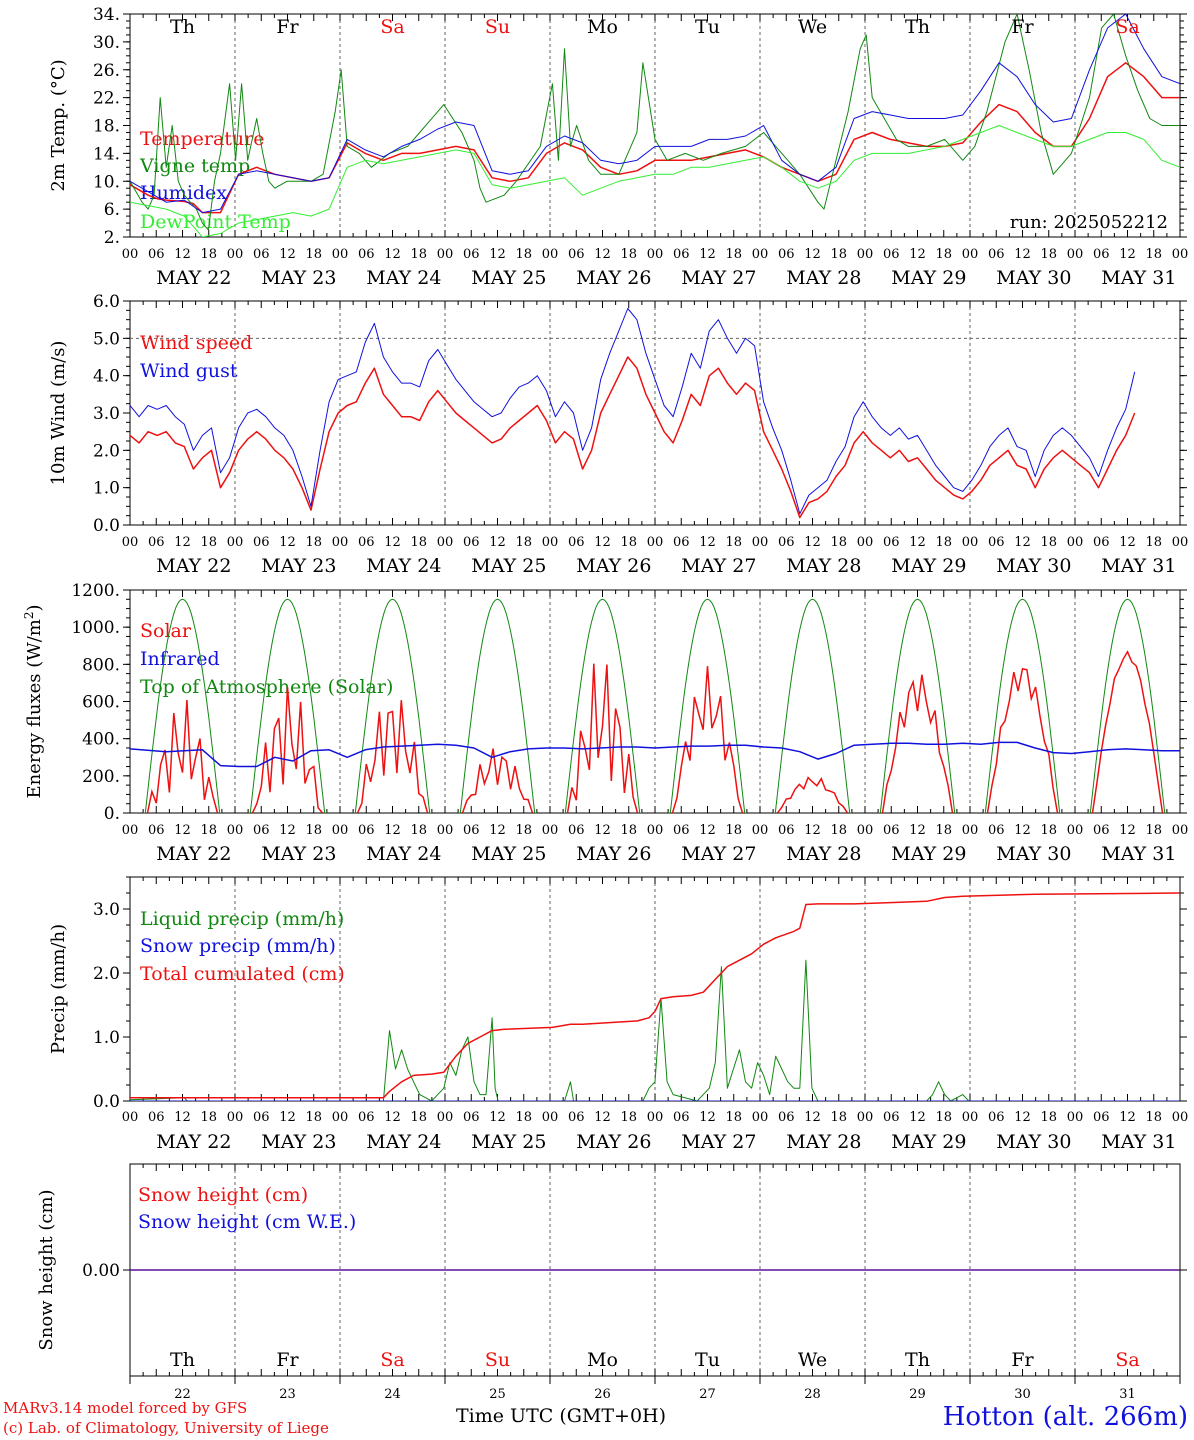 The width and height of the screenshot is (1194, 1440). I want to click on y-tick-label: 14., so click(106, 154).